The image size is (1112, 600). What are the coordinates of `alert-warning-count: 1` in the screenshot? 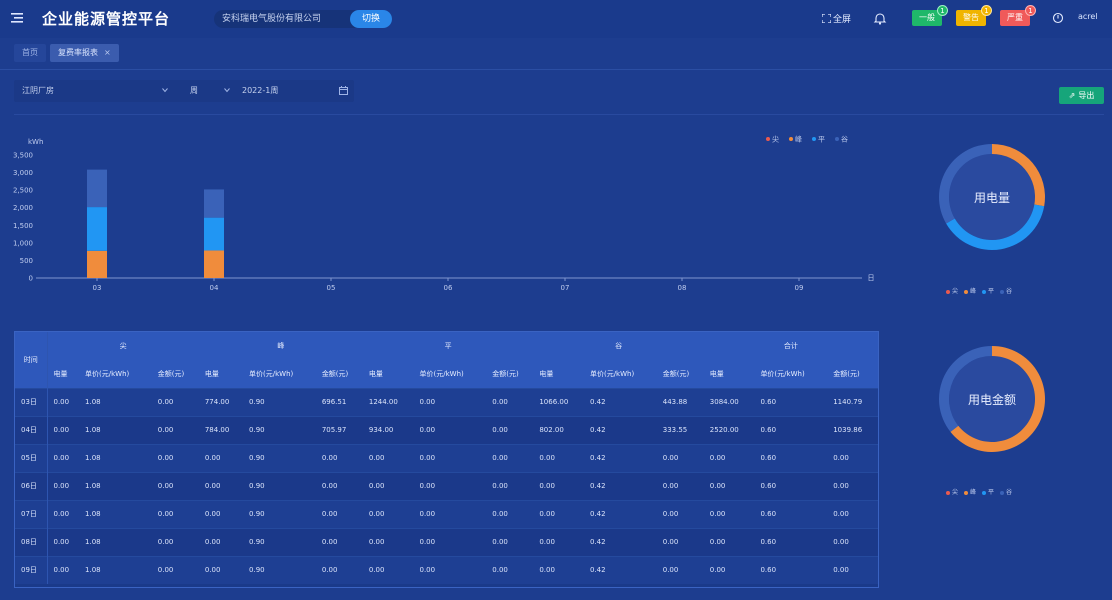 It's located at (986, 10).